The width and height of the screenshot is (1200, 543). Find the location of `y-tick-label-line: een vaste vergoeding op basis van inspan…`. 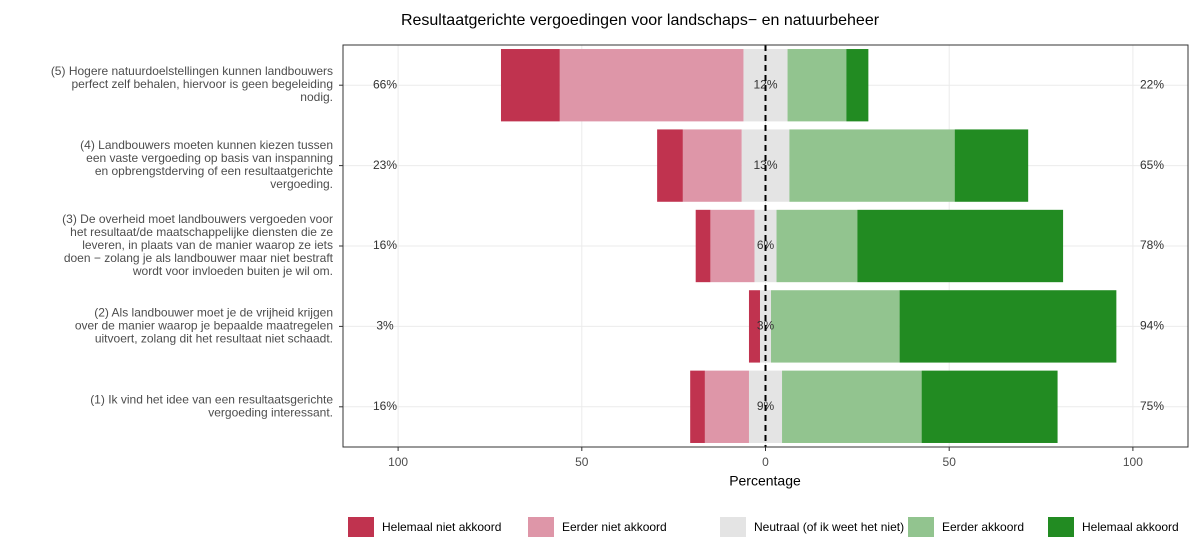

y-tick-label-line: een vaste vergoeding op basis van inspan… is located at coordinates (209, 158).